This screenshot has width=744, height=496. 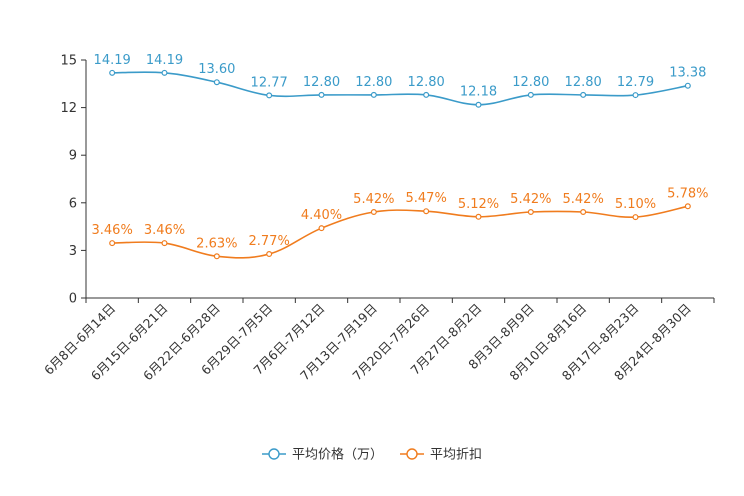 What do you see at coordinates (73, 251) in the screenshot?
I see `y-tick-label: 3` at bounding box center [73, 251].